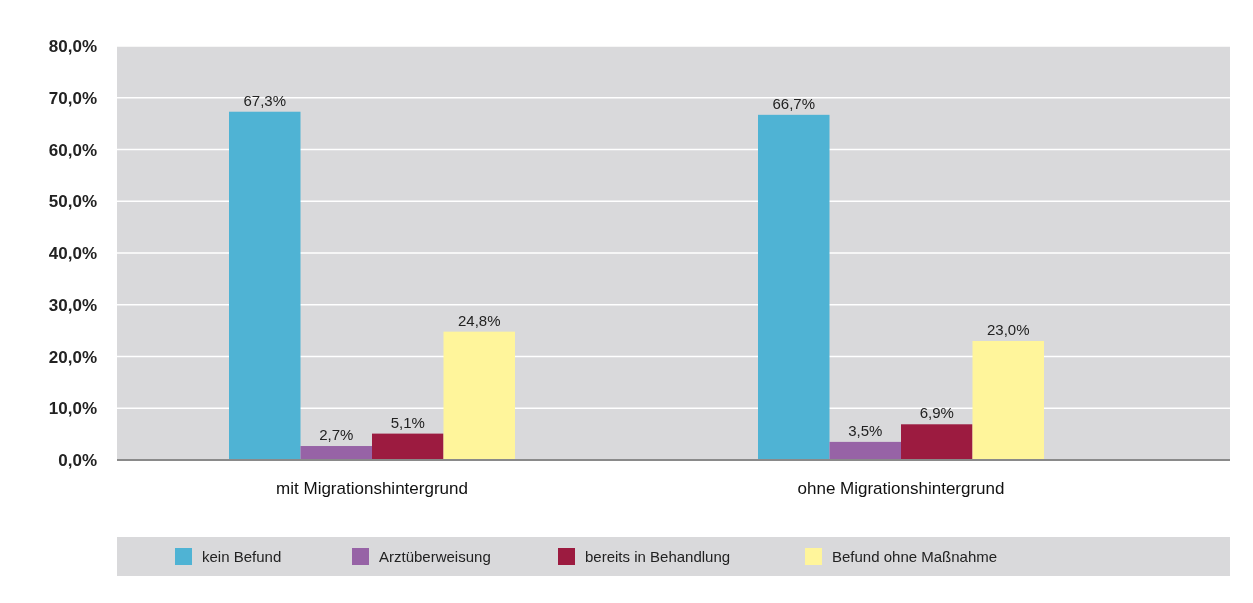  I want to click on y-tick-label: 60,0%, so click(72, 150).